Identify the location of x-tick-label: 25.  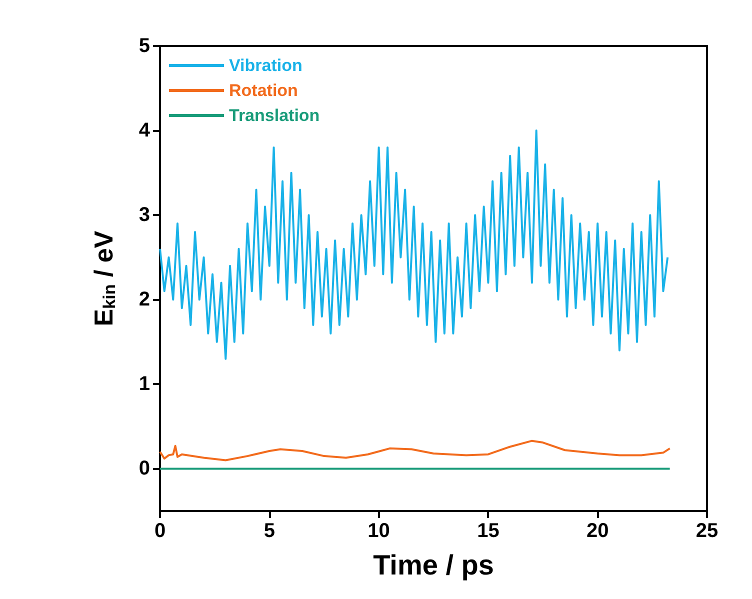
(707, 531).